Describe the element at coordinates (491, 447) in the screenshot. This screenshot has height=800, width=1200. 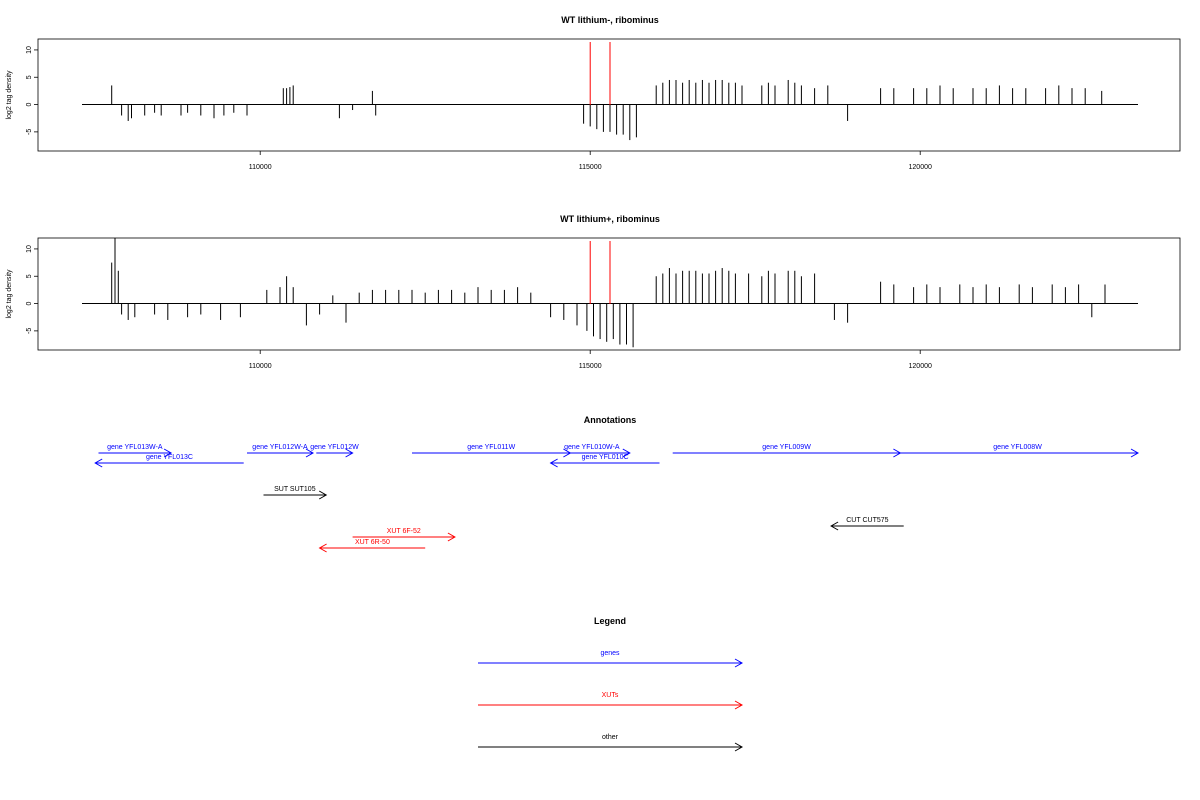
I see `feature-label: gene YFL011W` at that location.